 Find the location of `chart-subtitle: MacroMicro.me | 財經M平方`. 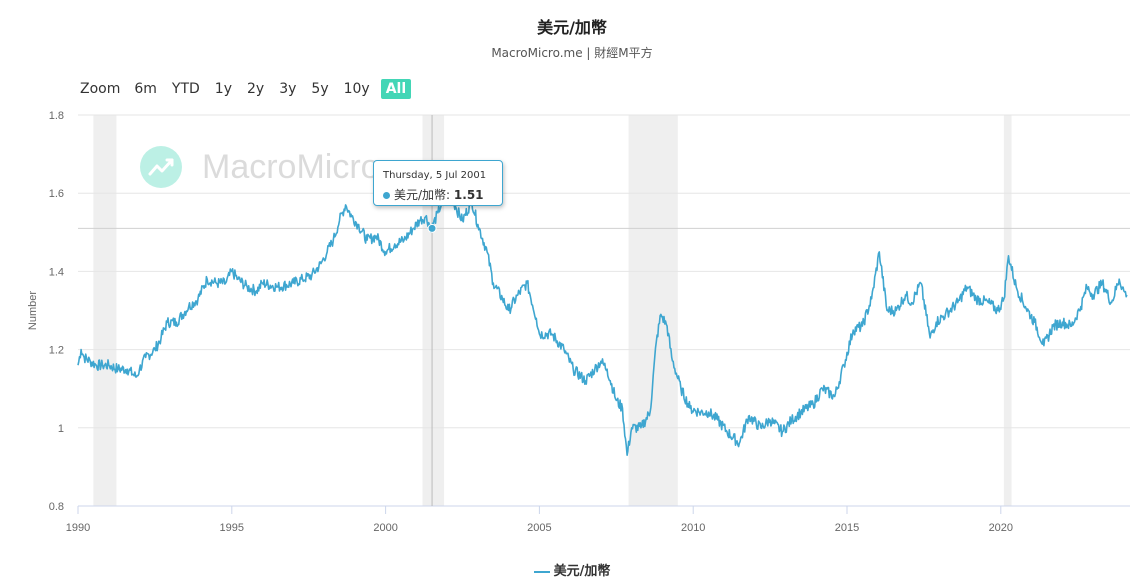

chart-subtitle: MacroMicro.me | 財經M平方 is located at coordinates (572, 53).